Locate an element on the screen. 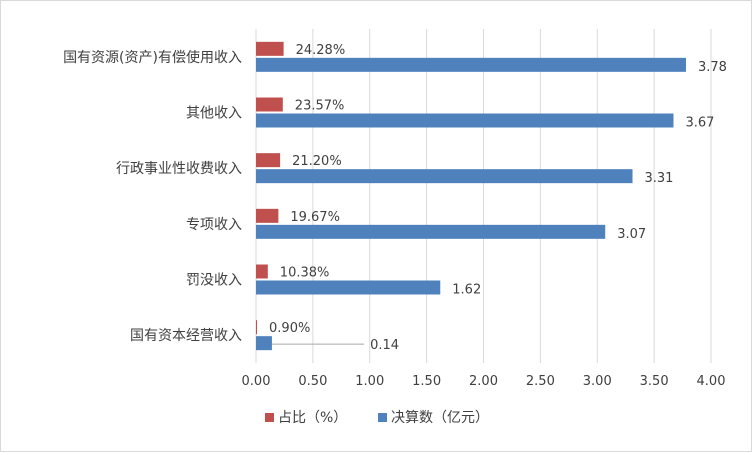 The width and height of the screenshot is (752, 455). x-tick-label: 2.00 is located at coordinates (483, 381).